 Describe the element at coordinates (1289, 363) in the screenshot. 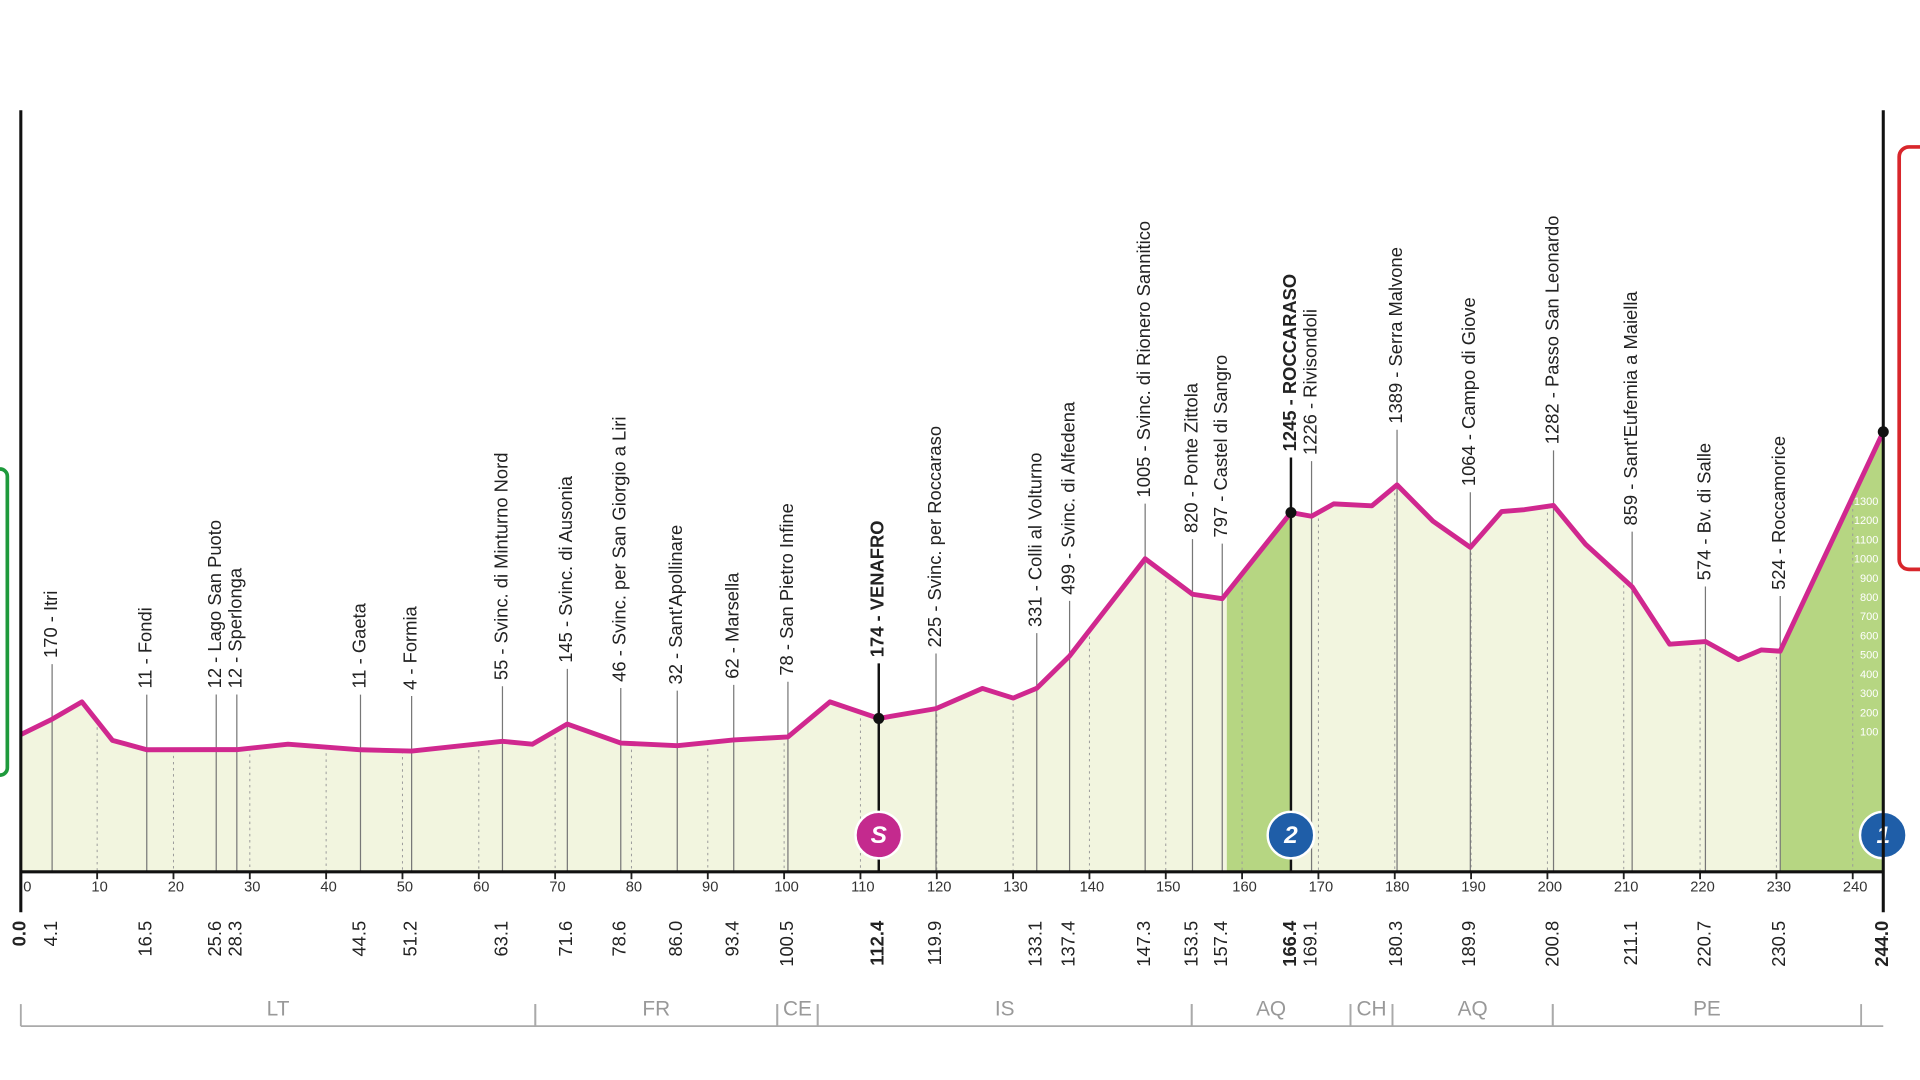

I see `waypoint-name: 1245 - ROCCARASO` at that location.